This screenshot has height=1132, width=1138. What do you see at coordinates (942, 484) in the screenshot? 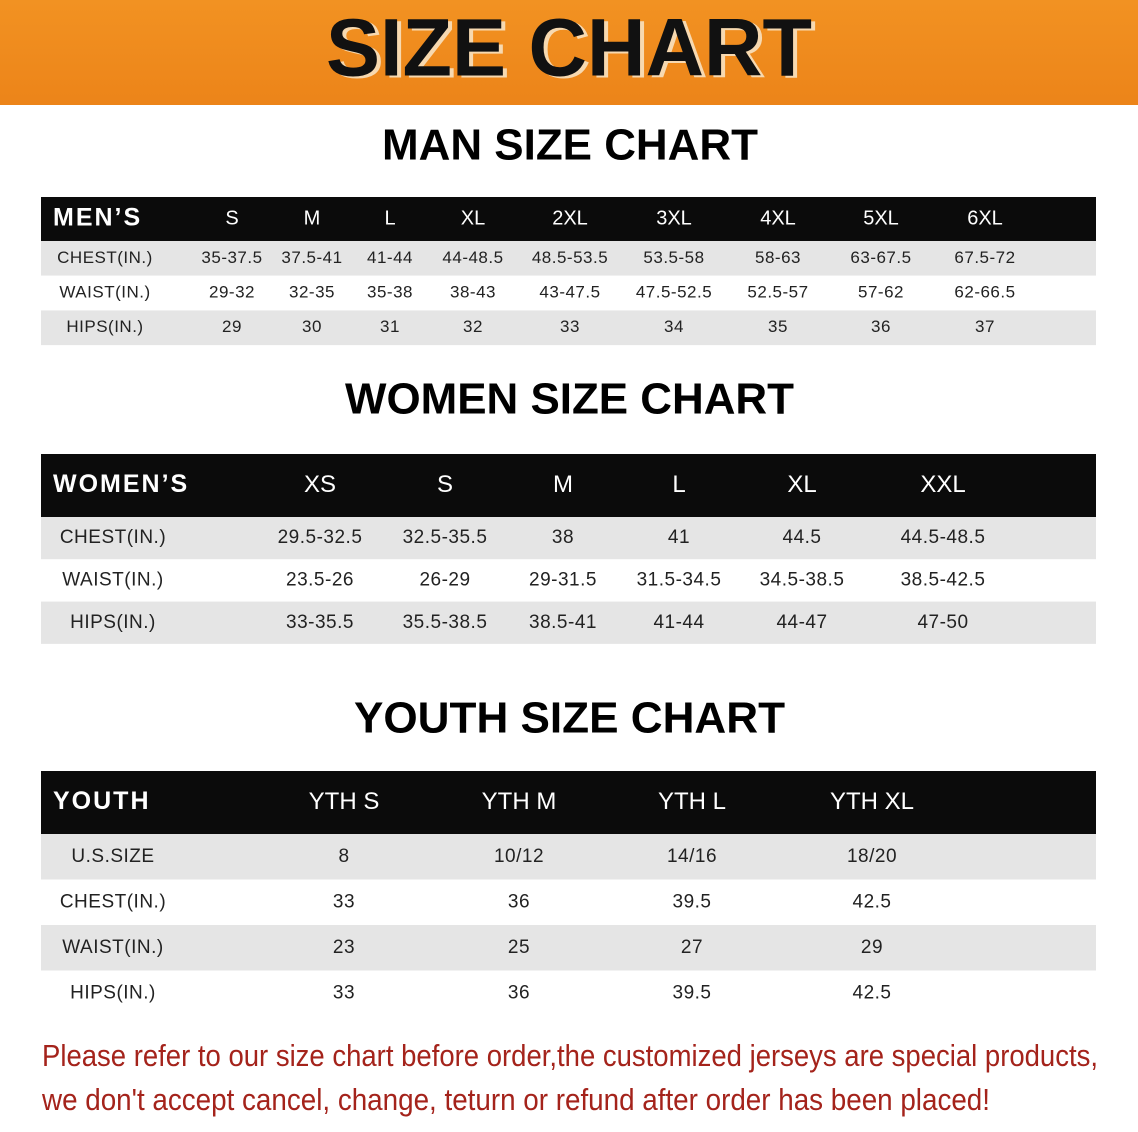
I see `table-header-cell: XXL` at bounding box center [942, 484].